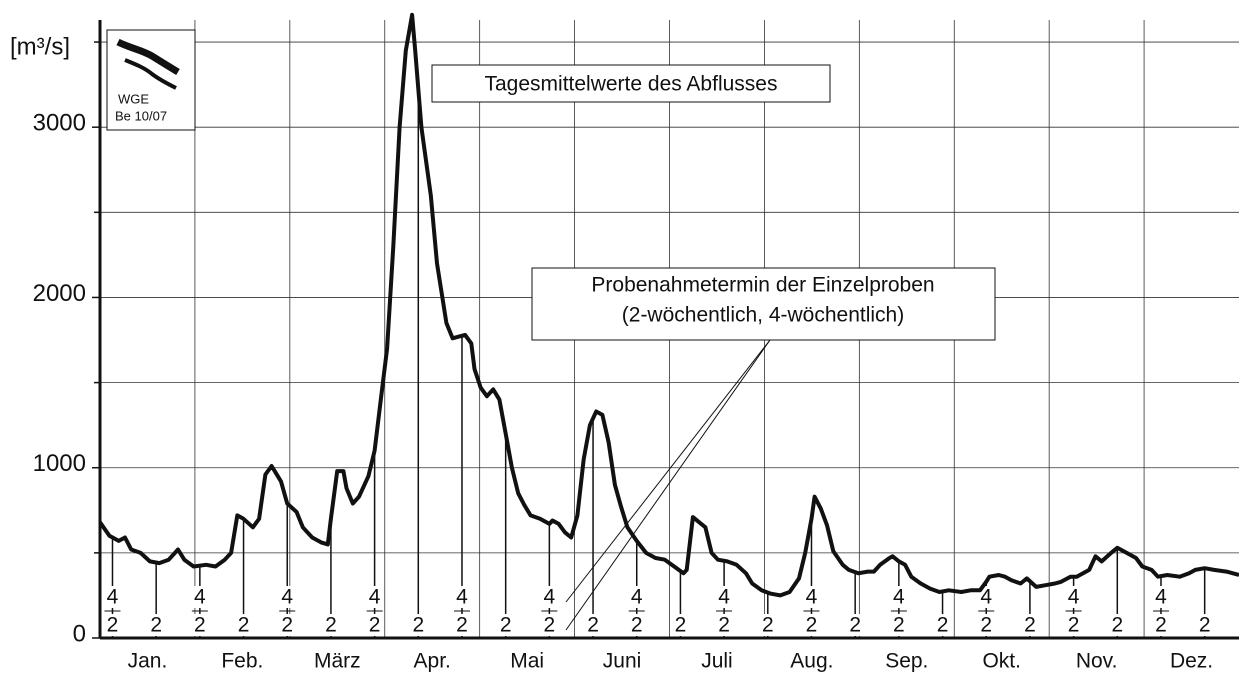 The image size is (1239, 673). Describe the element at coordinates (906, 661) in the screenshot. I see `x-tick-label: Sep.` at that location.